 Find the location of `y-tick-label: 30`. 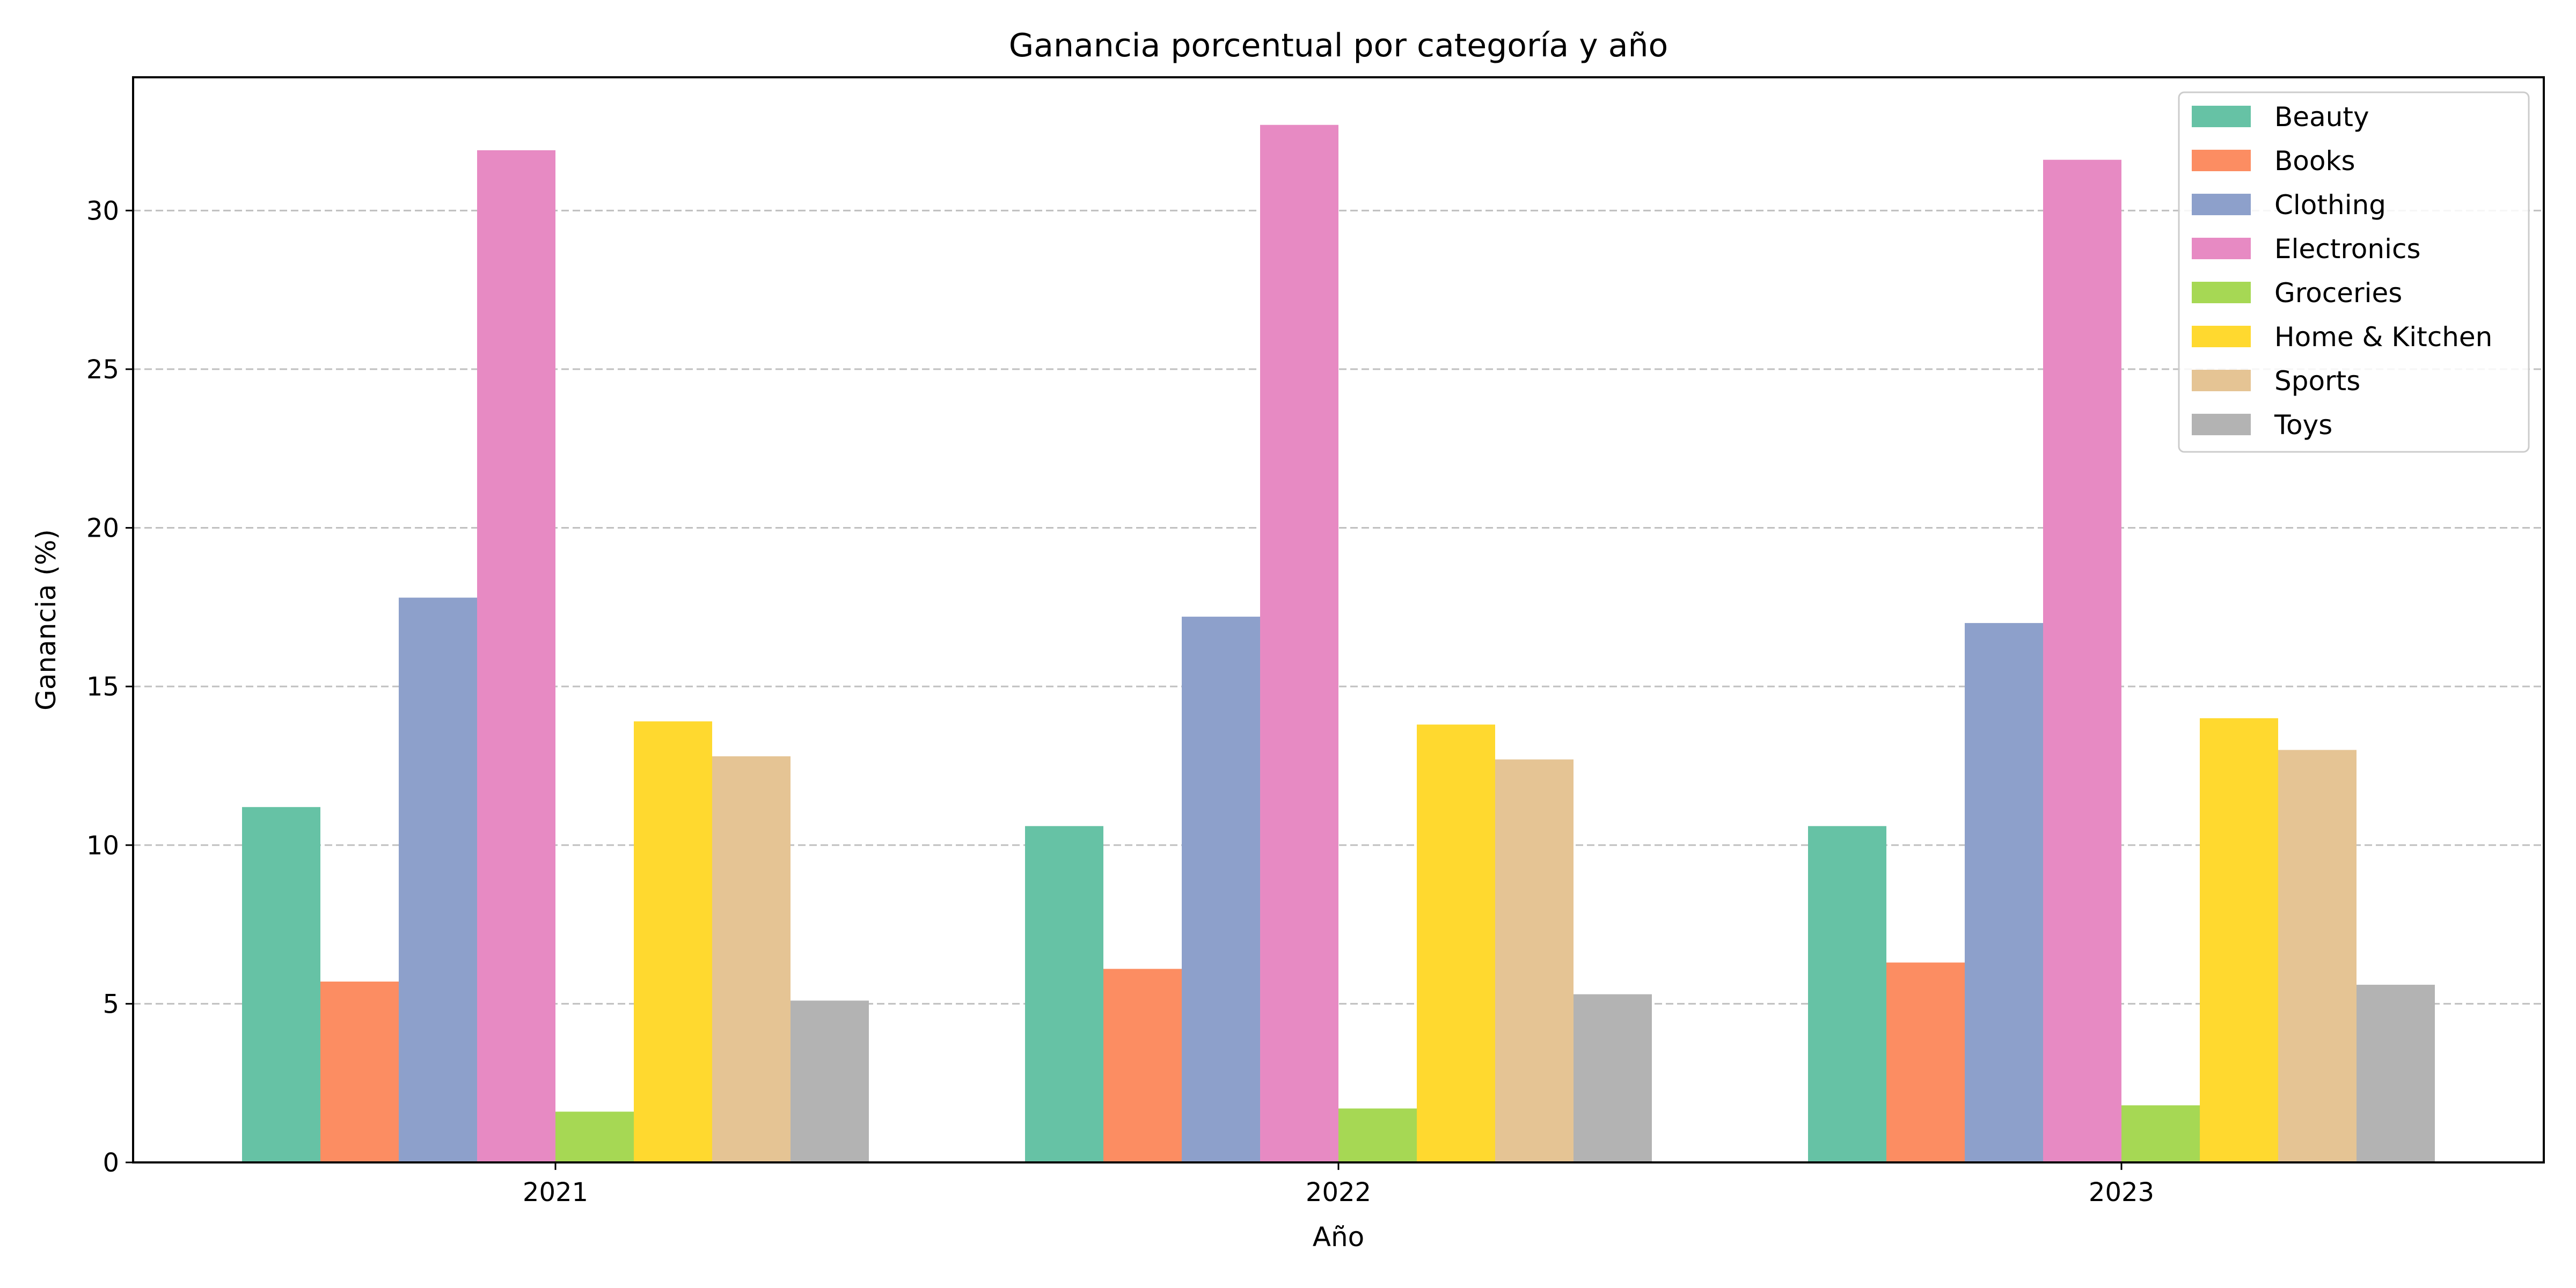

y-tick-label: 30 is located at coordinates (102, 211).